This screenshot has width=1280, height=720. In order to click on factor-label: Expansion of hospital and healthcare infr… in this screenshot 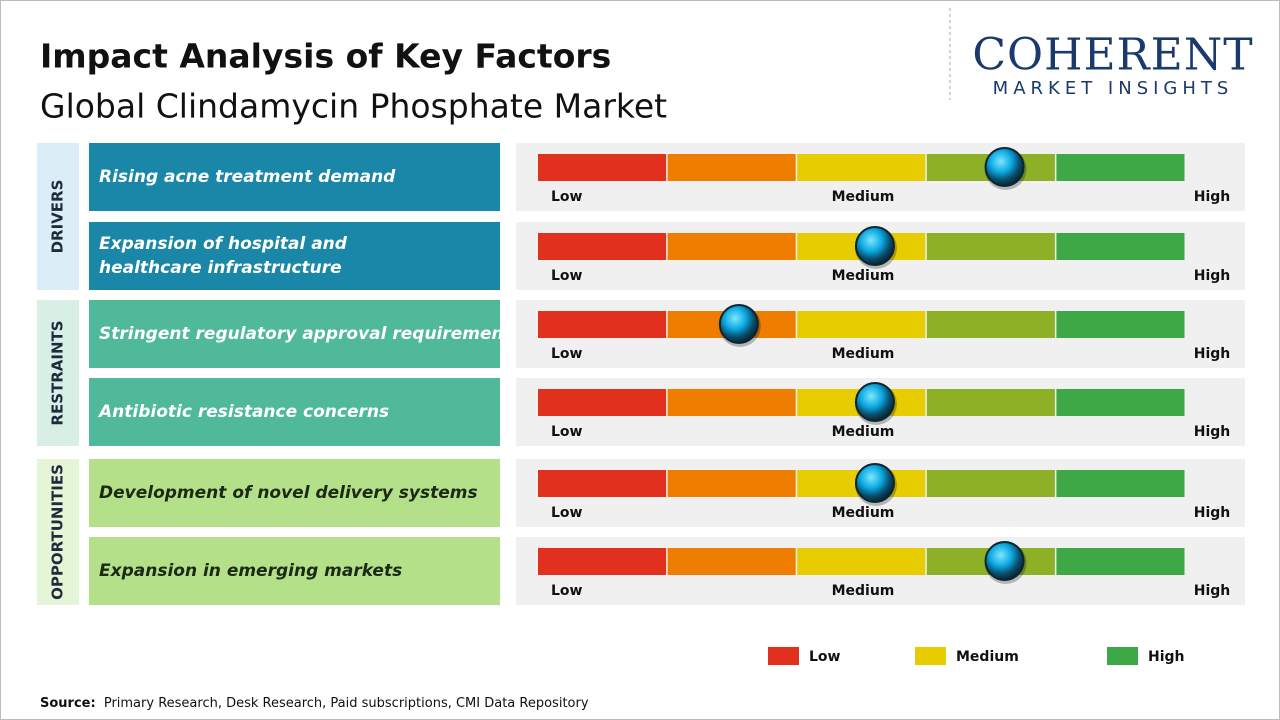, I will do `click(223, 256)`.